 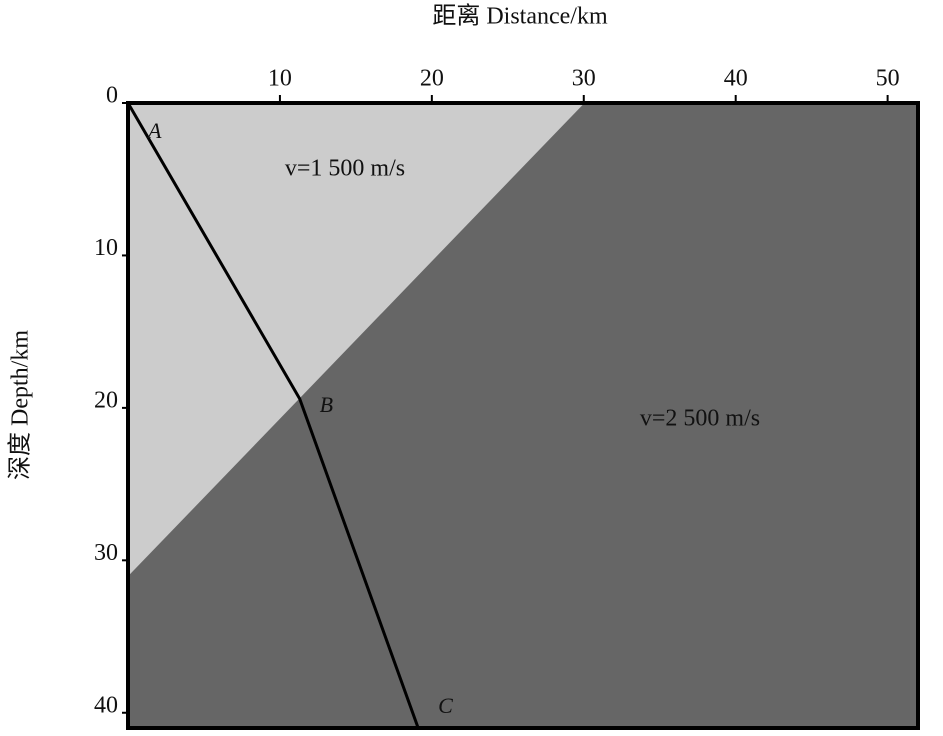 What do you see at coordinates (736, 79) in the screenshot?
I see `x-tick-label: 40` at bounding box center [736, 79].